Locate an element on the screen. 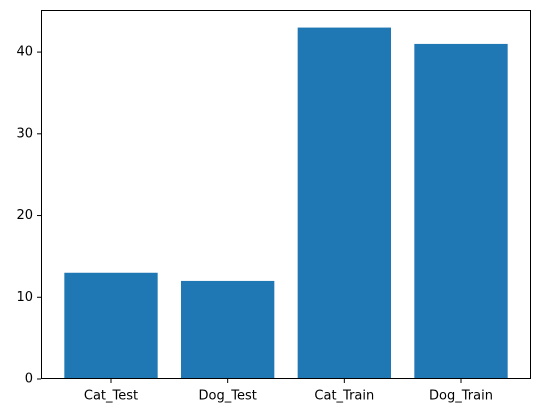 Image resolution: width=543 pixels, height=413 pixels. y-tick-label: 20 is located at coordinates (24, 215).